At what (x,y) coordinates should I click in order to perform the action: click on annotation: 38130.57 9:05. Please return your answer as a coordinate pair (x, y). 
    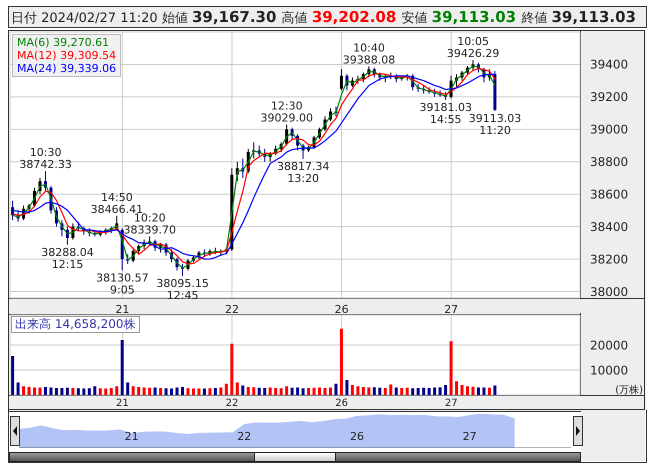
    Looking at the image, I should click on (122, 283).